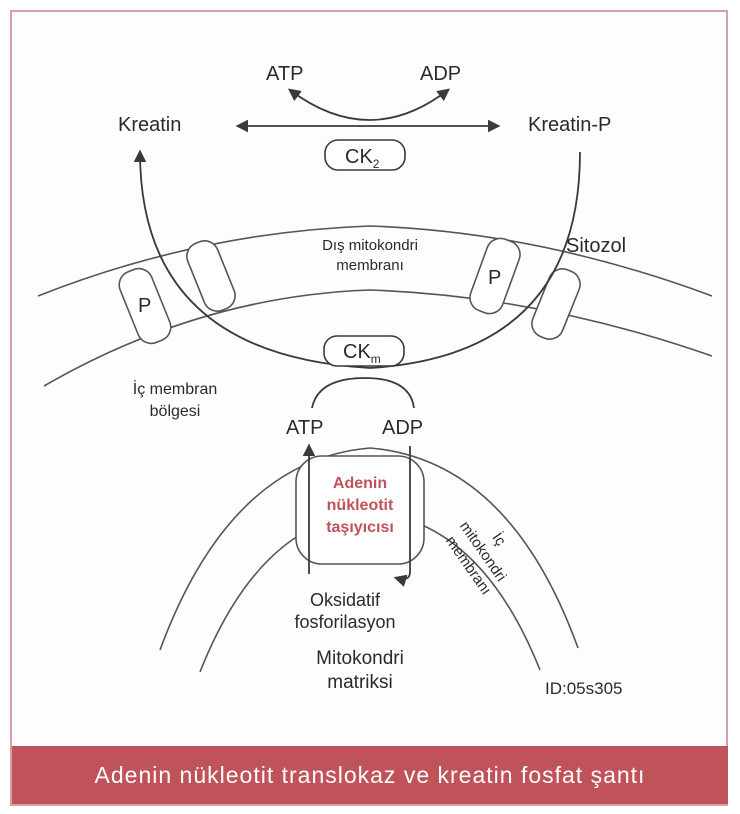  What do you see at coordinates (344, 622) in the screenshot?
I see `oxphos-label-2: fosforilasyon` at bounding box center [344, 622].